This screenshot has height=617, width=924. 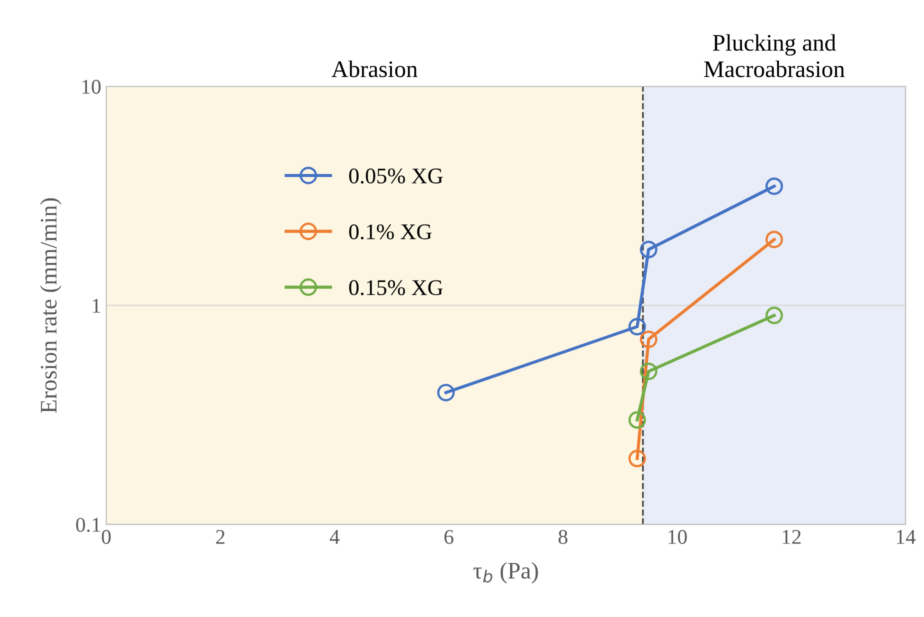 I want to click on band-label: Plucking and Macroabrasion, so click(x=774, y=56).